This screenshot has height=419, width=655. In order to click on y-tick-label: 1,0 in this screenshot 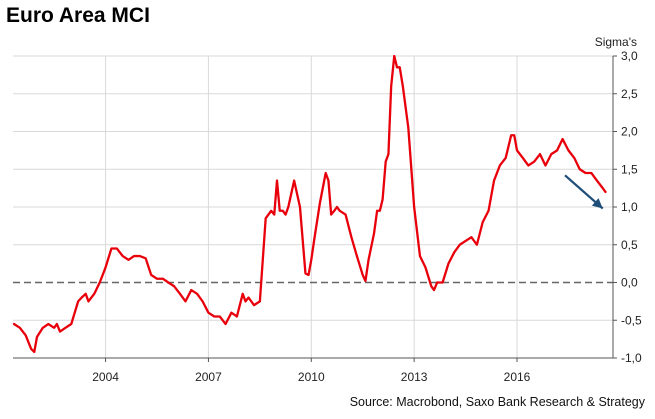, I will do `click(629, 207)`.